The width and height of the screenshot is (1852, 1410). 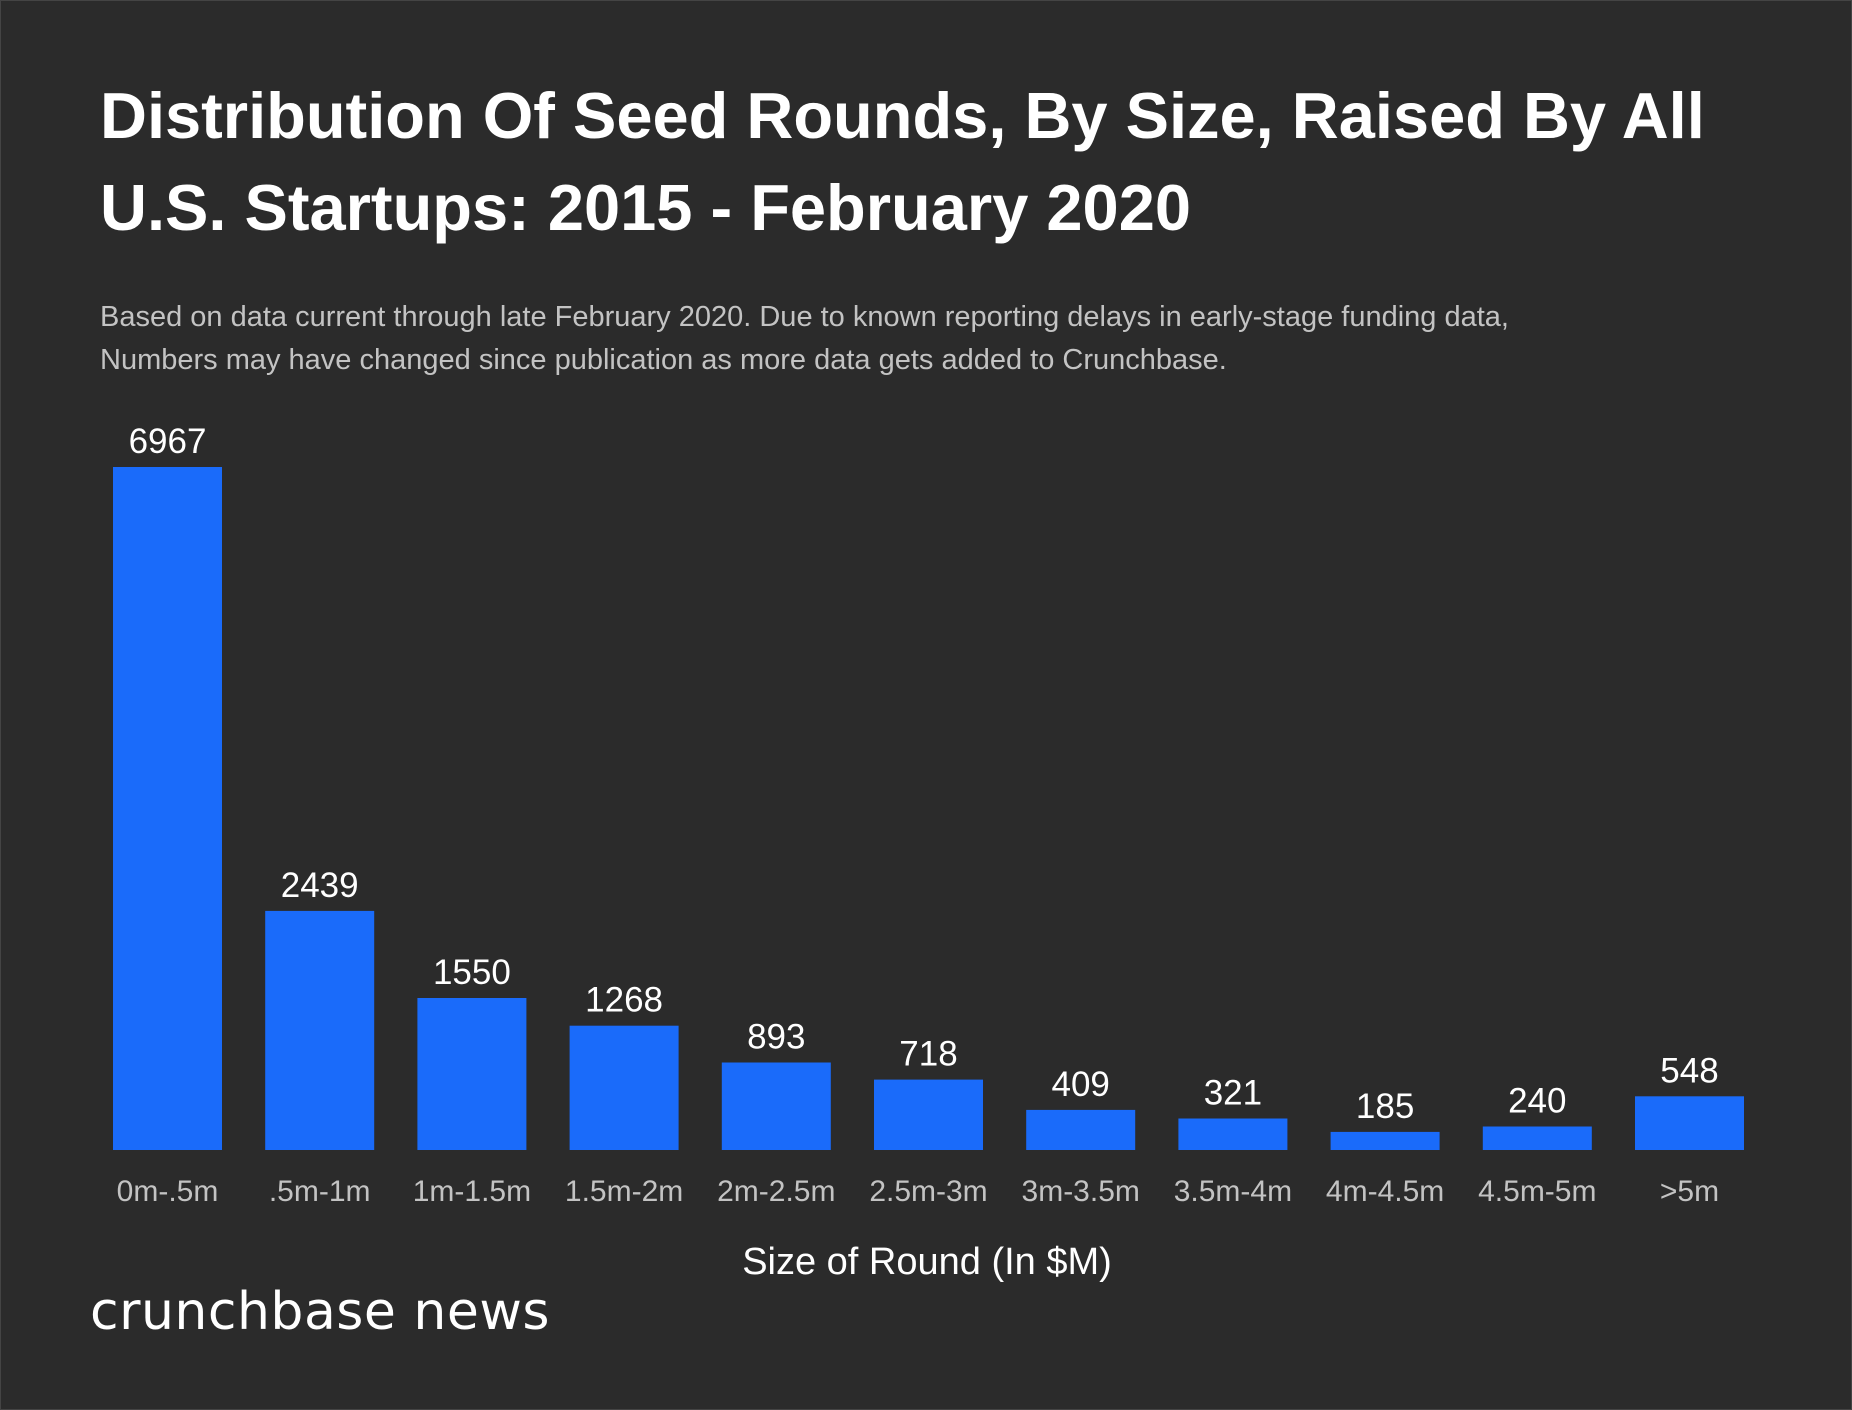 What do you see at coordinates (320, 885) in the screenshot?
I see `bar-value-label: 2439` at bounding box center [320, 885].